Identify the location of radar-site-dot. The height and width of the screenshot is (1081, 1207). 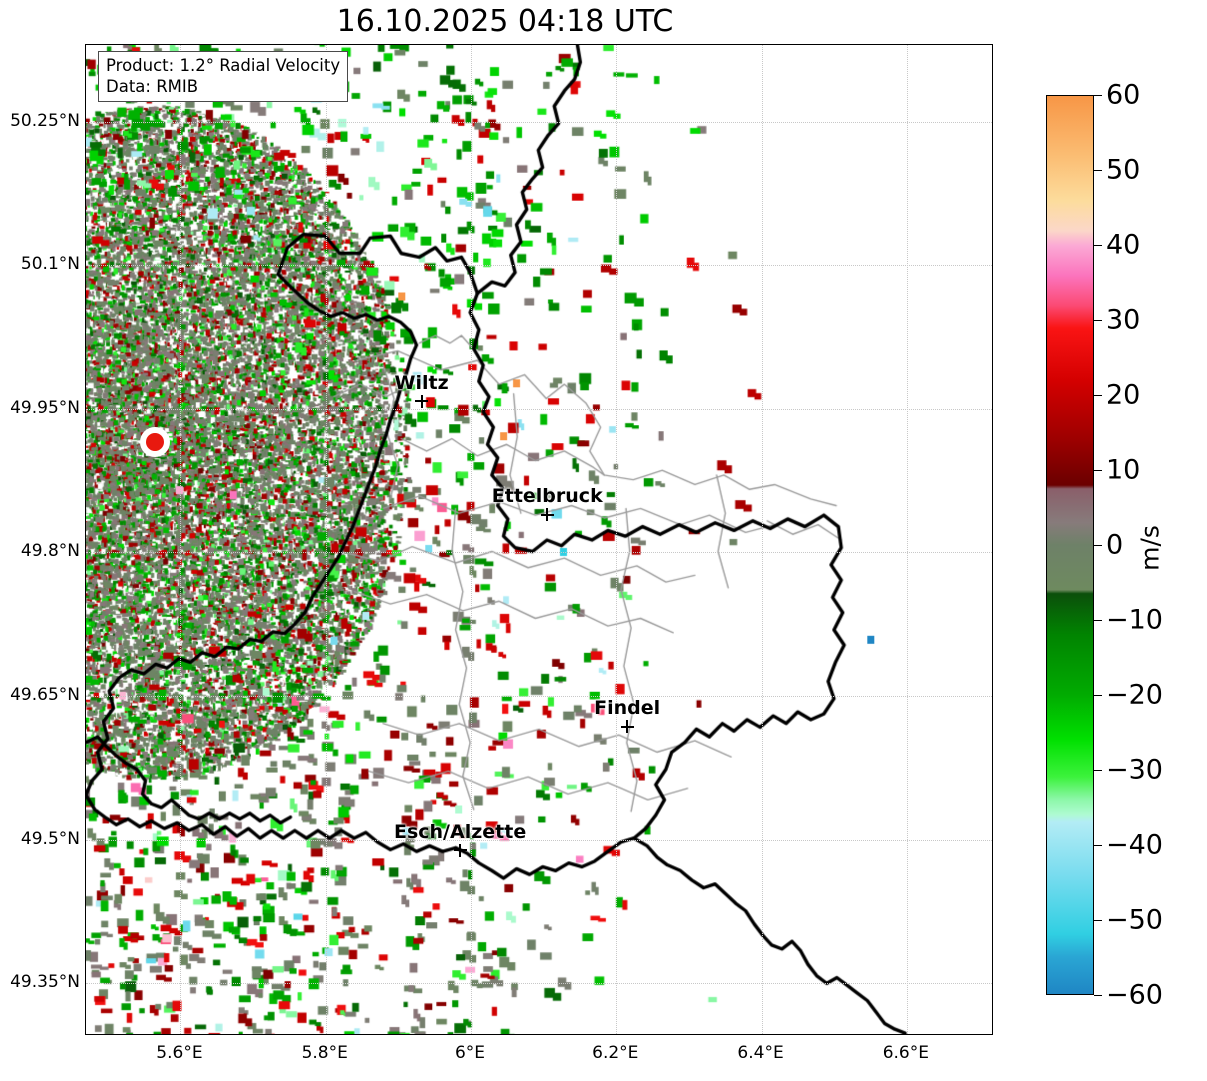
(155, 442).